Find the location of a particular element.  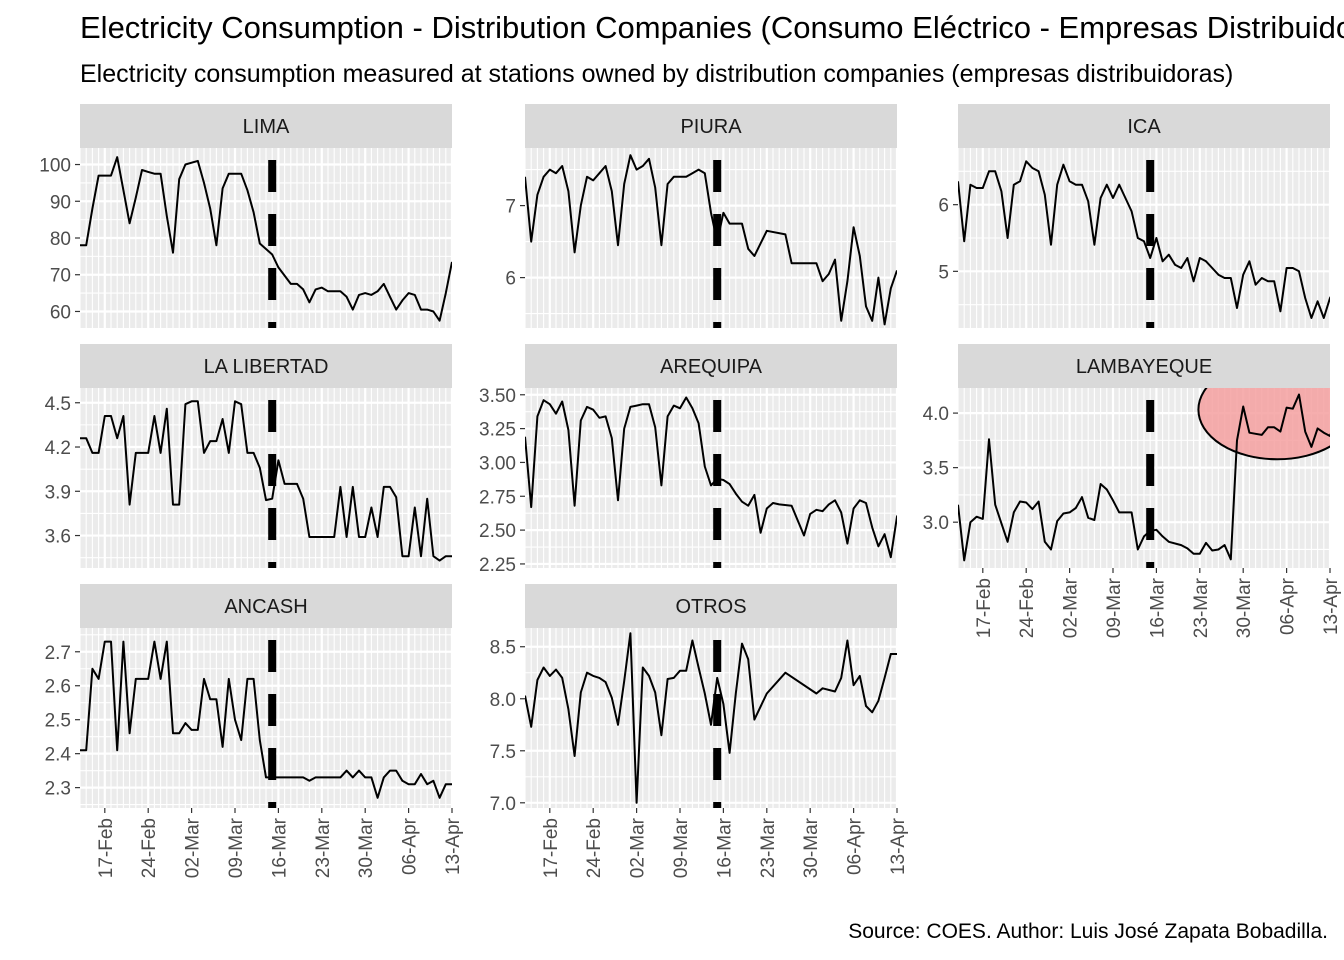

facet-panel-la-libertad: LA LIBERTAD 3.6 3.9 4.2 4.5 is located at coordinates (249, 456).